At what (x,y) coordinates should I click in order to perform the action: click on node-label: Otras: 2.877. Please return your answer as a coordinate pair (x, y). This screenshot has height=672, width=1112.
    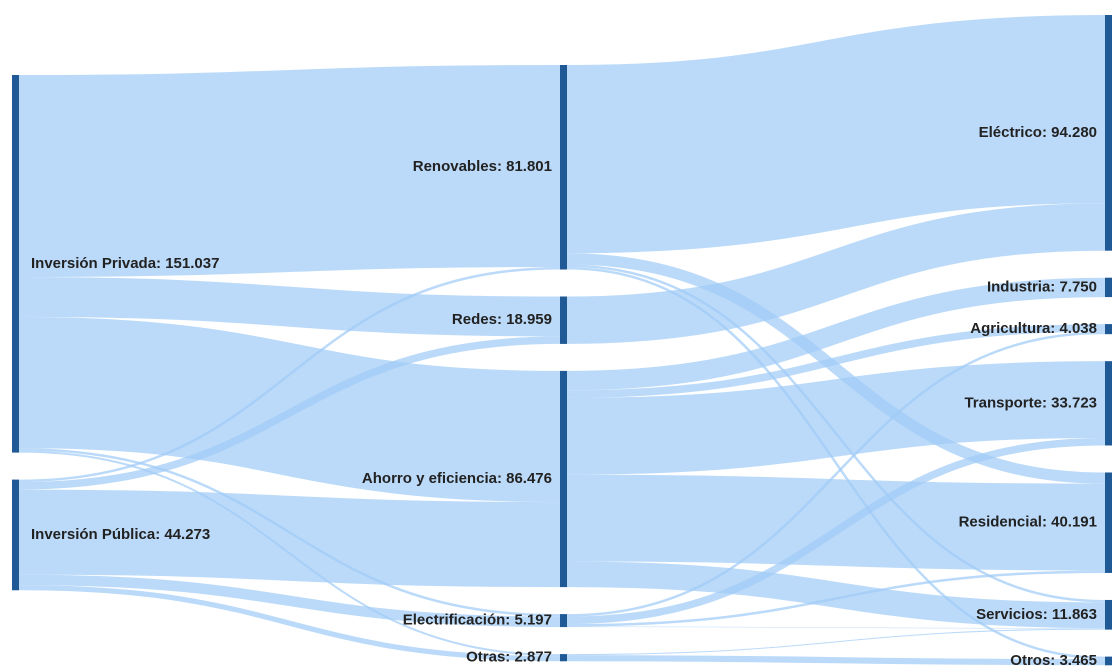
    Looking at the image, I should click on (509, 657).